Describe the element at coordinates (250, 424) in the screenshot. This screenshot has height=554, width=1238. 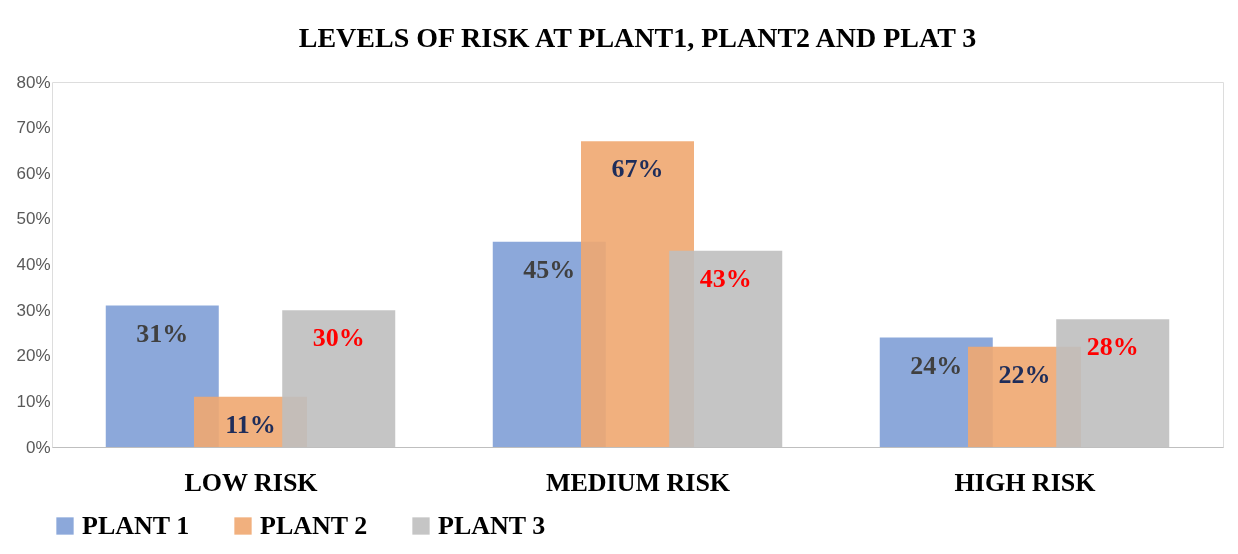
I see `text: 11%` at that location.